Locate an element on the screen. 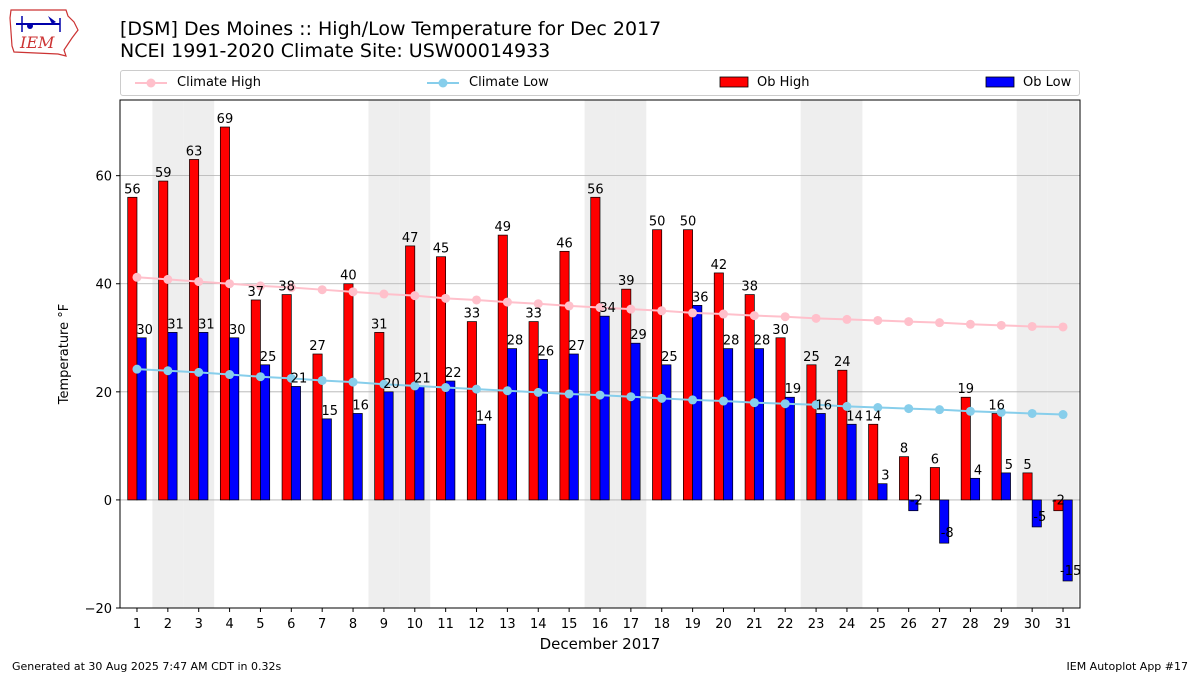 This screenshot has width=1200, height=675. ob-high-value-label: 5 is located at coordinates (1027, 465).